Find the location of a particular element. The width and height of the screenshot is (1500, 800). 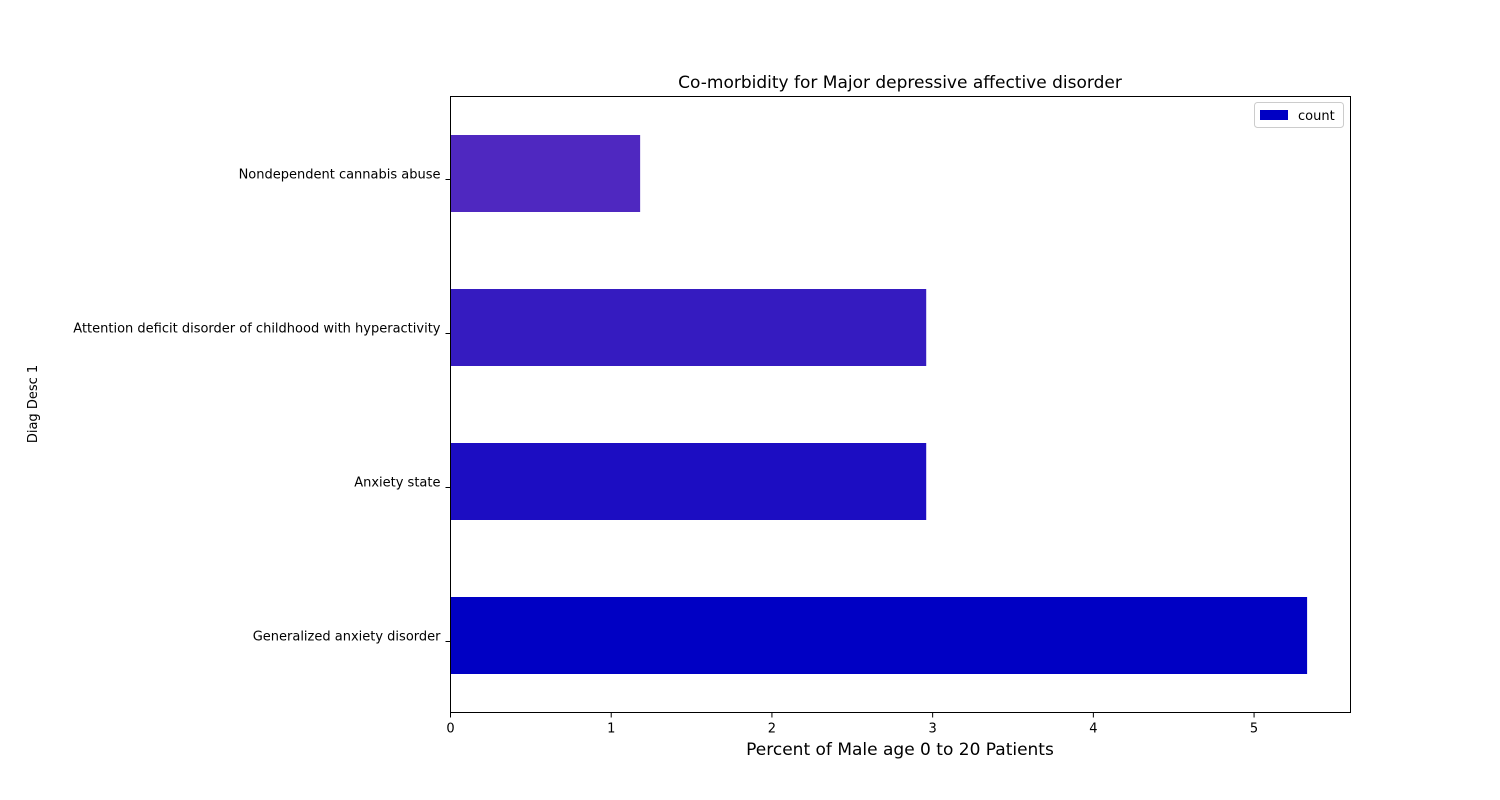

legend-swatch is located at coordinates (1274, 115).